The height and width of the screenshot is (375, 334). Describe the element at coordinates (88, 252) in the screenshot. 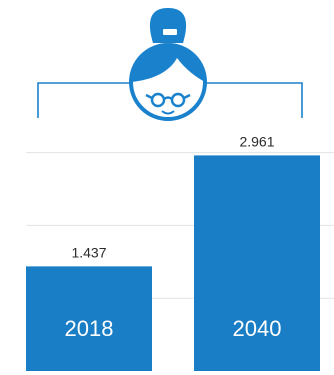

I see `value-label-2018: 1.437` at that location.